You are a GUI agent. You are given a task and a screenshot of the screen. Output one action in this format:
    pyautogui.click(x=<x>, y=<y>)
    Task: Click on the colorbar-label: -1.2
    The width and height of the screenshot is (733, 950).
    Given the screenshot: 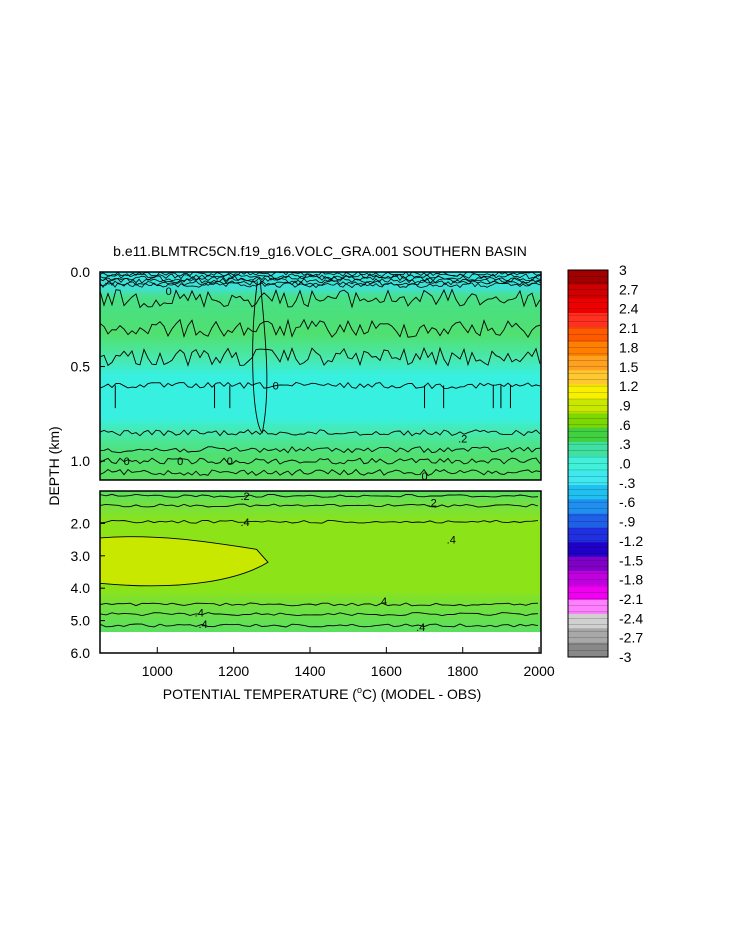 What is the action you would take?
    pyautogui.click(x=631, y=541)
    